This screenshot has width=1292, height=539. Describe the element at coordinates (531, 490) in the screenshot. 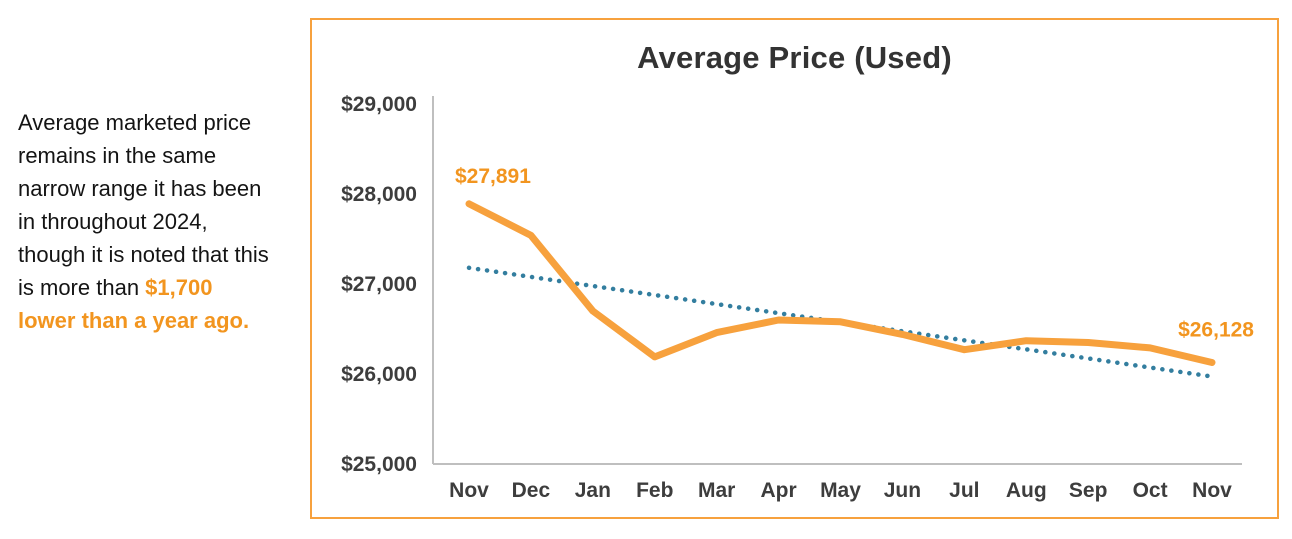

I see `x-tick-label: Dec` at that location.